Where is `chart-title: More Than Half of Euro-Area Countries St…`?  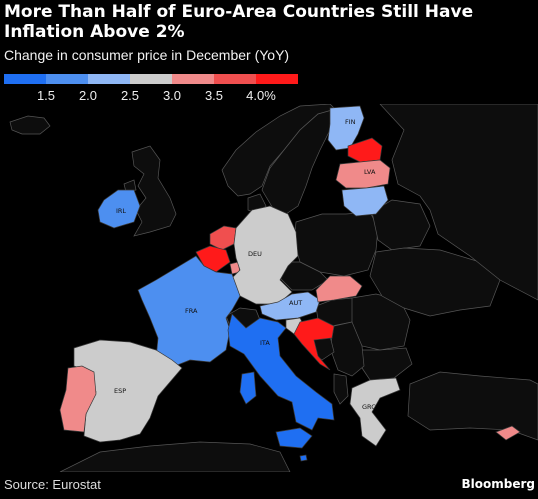
chart-title: More Than Half of Euro-Area Countries St… is located at coordinates (239, 22).